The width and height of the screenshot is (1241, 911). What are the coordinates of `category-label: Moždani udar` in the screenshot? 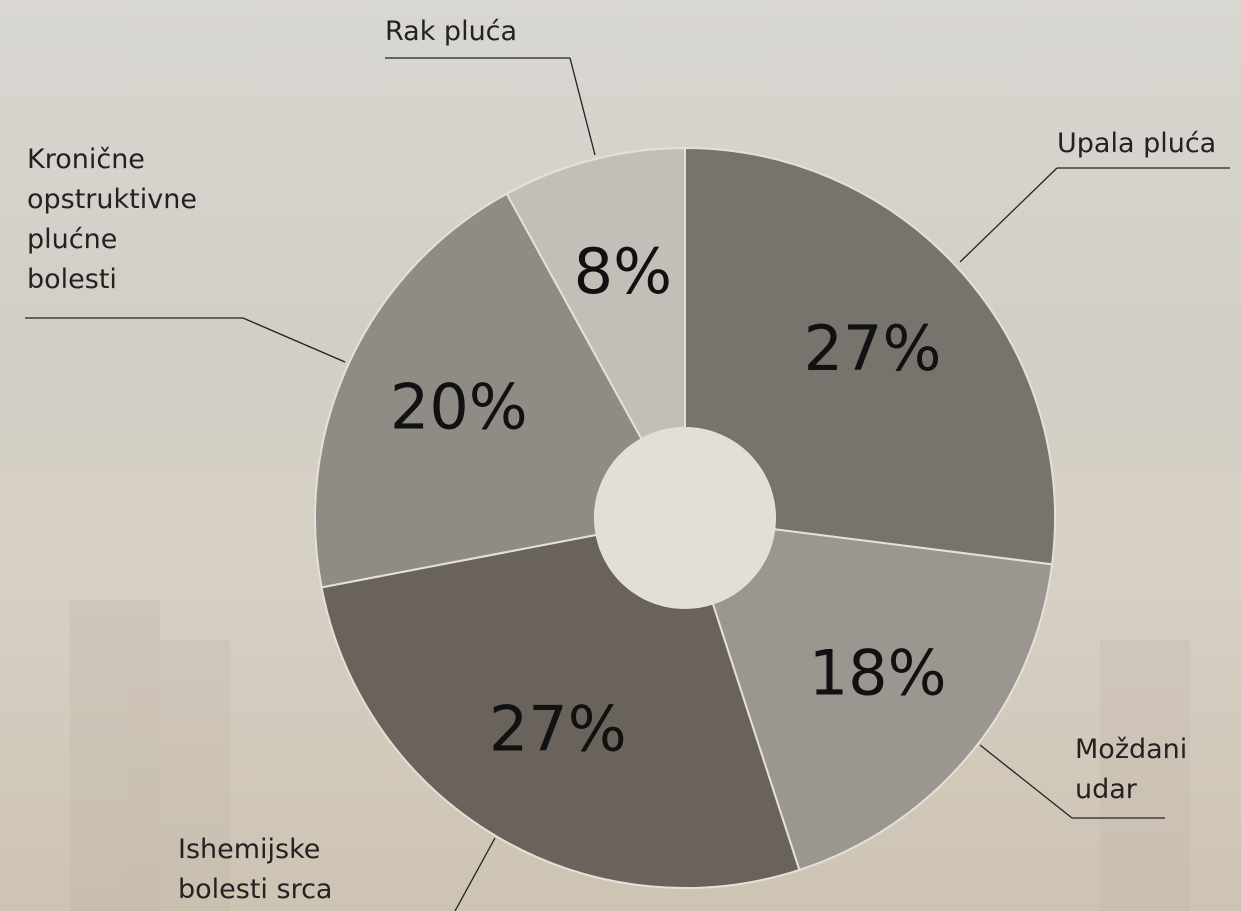 It's located at (1131, 769).